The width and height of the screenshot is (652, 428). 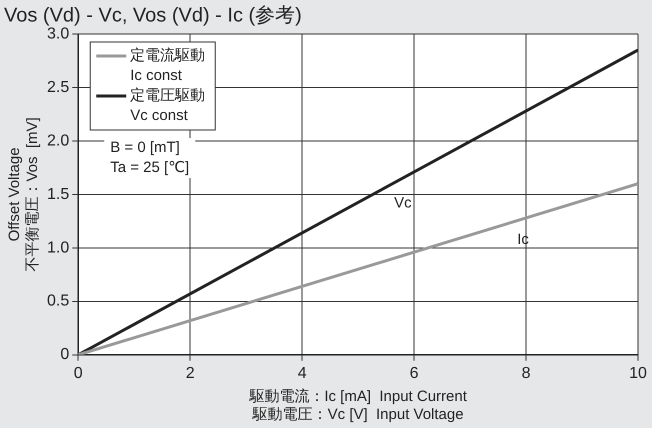 I want to click on x-tick-label: 2, so click(x=190, y=373).